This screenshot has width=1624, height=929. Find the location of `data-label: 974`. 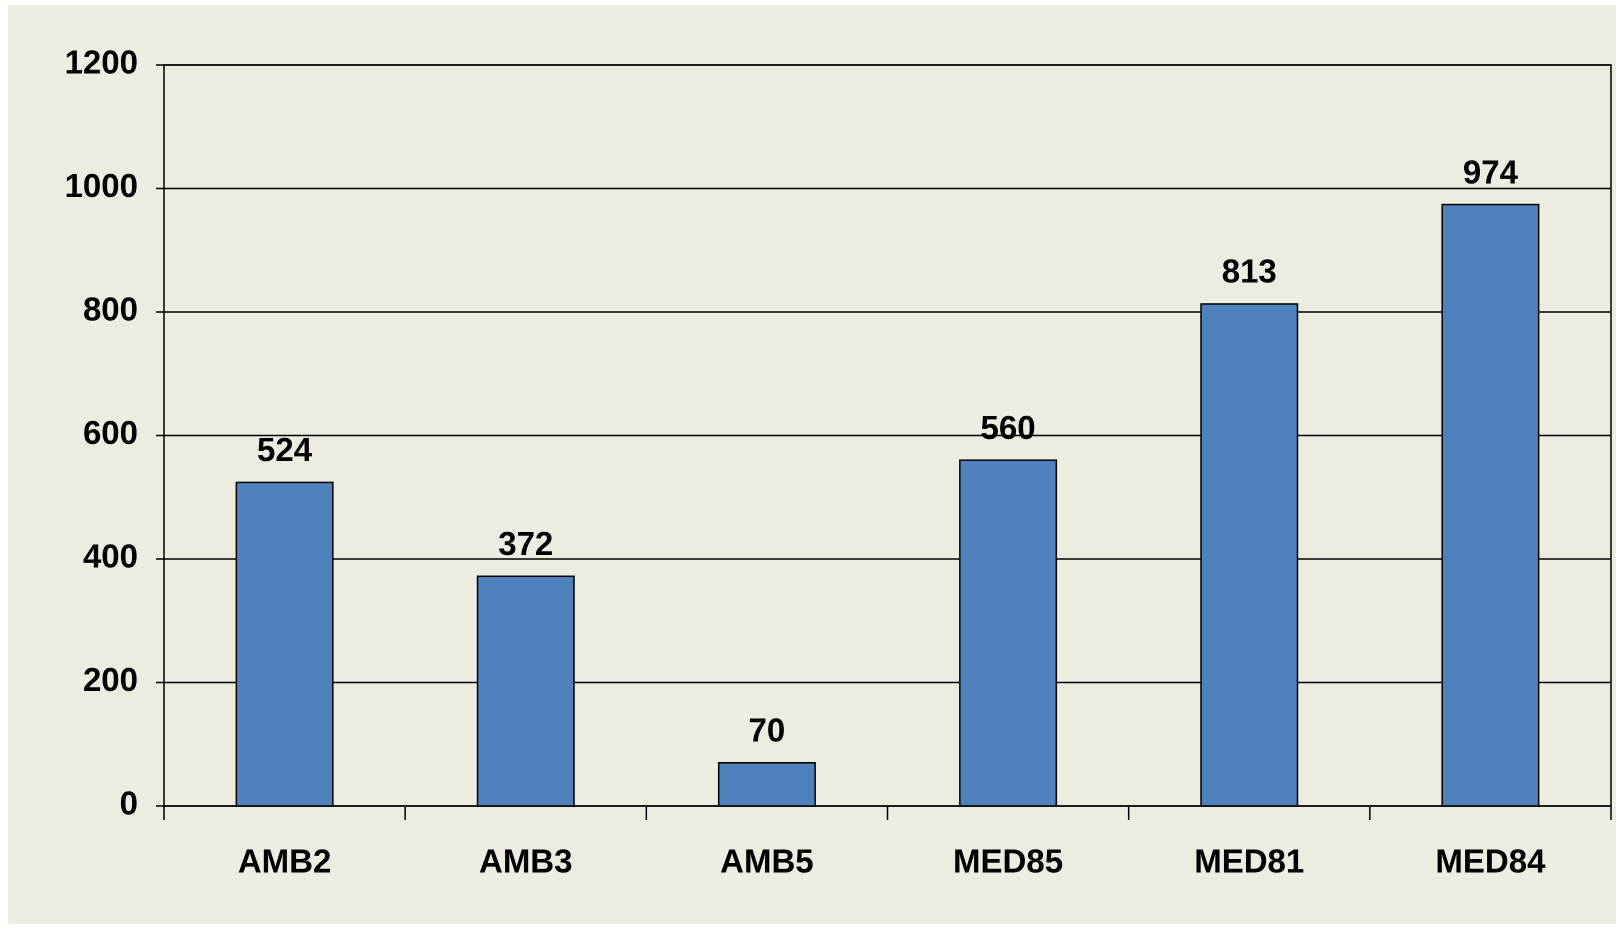

data-label: 974 is located at coordinates (1491, 171).